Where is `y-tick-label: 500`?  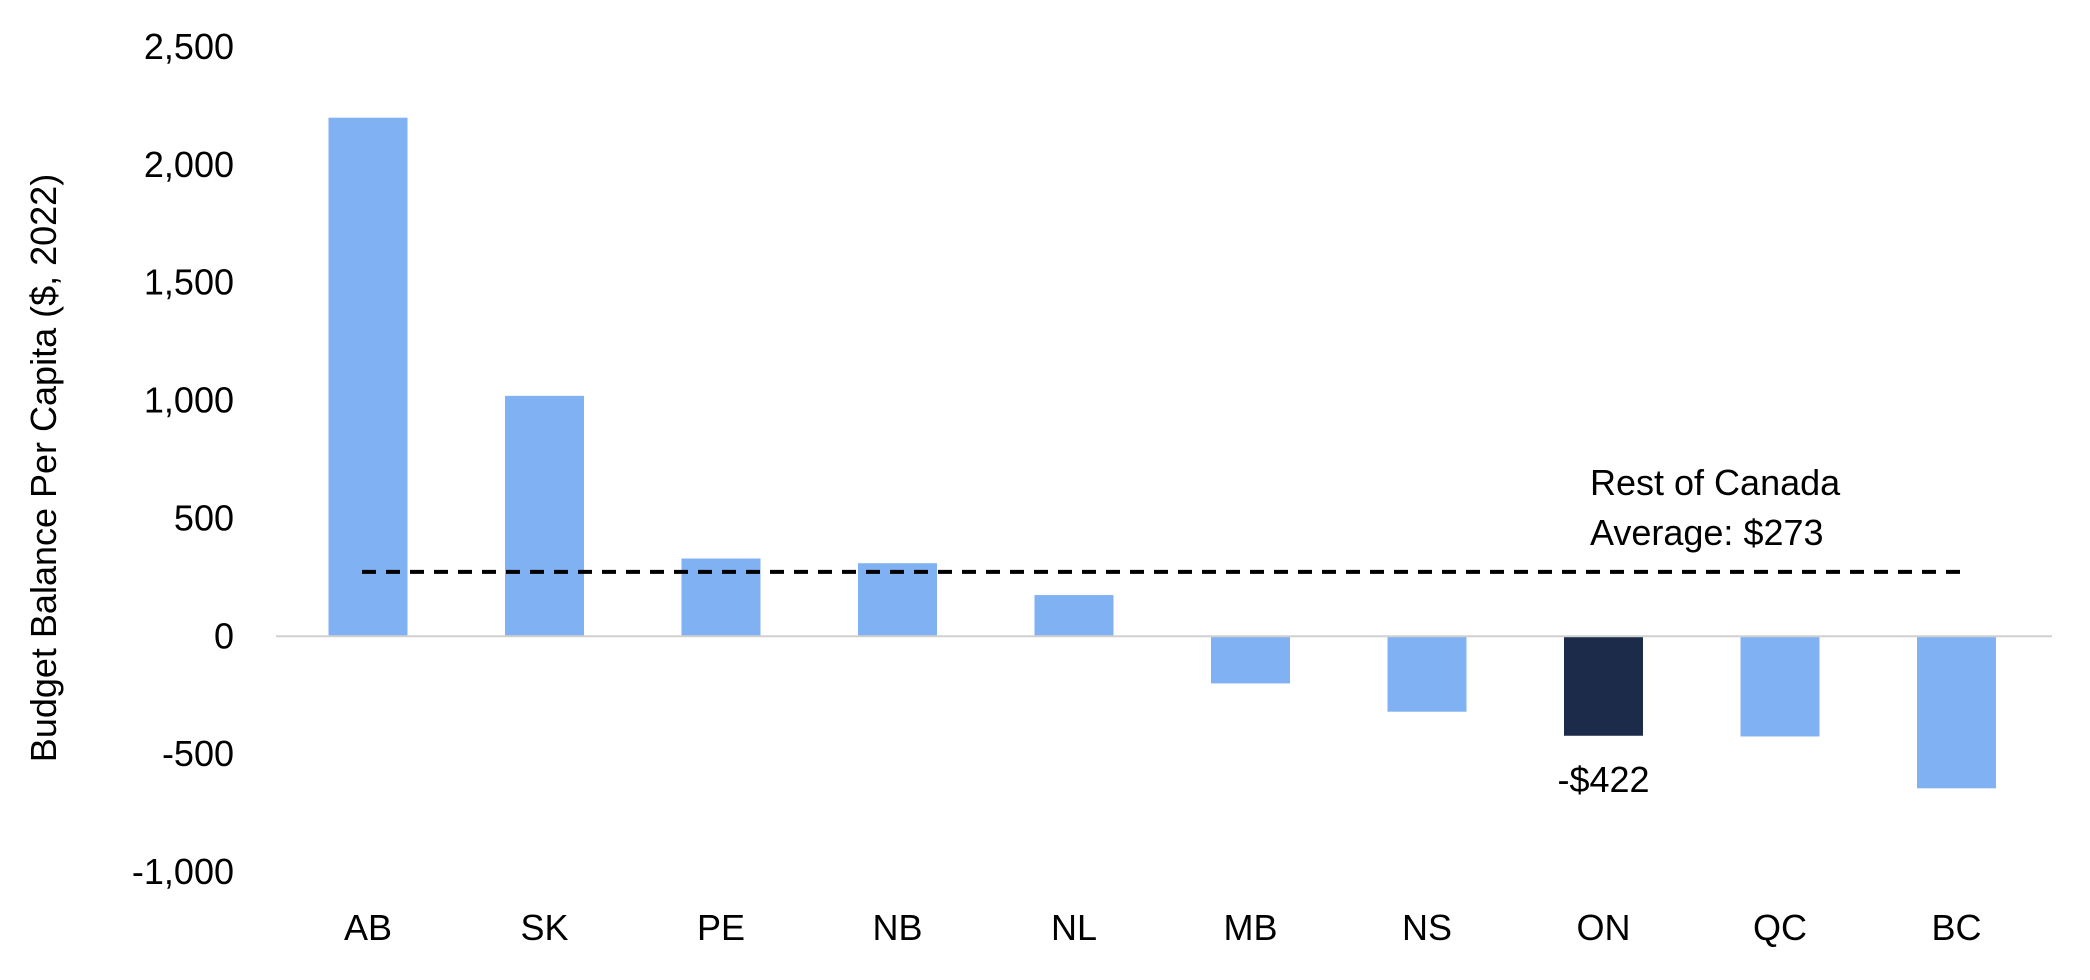 y-tick-label: 500 is located at coordinates (204, 517).